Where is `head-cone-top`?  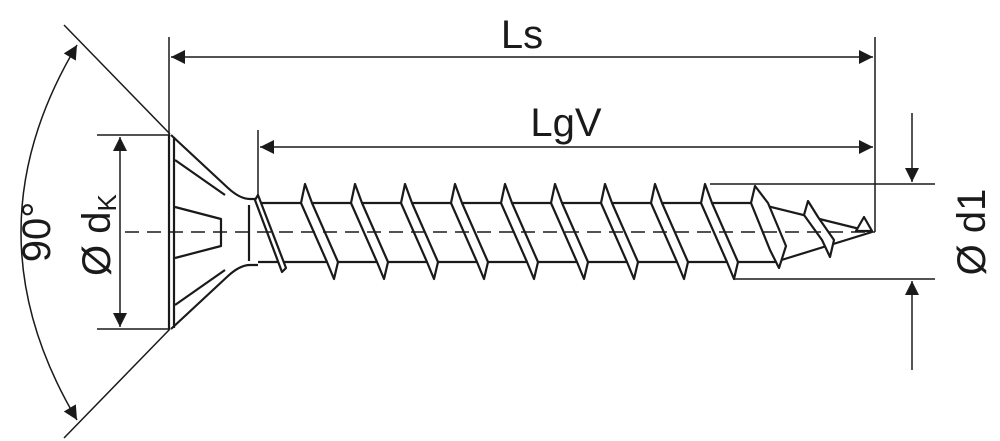 head-cone-top is located at coordinates (214, 167).